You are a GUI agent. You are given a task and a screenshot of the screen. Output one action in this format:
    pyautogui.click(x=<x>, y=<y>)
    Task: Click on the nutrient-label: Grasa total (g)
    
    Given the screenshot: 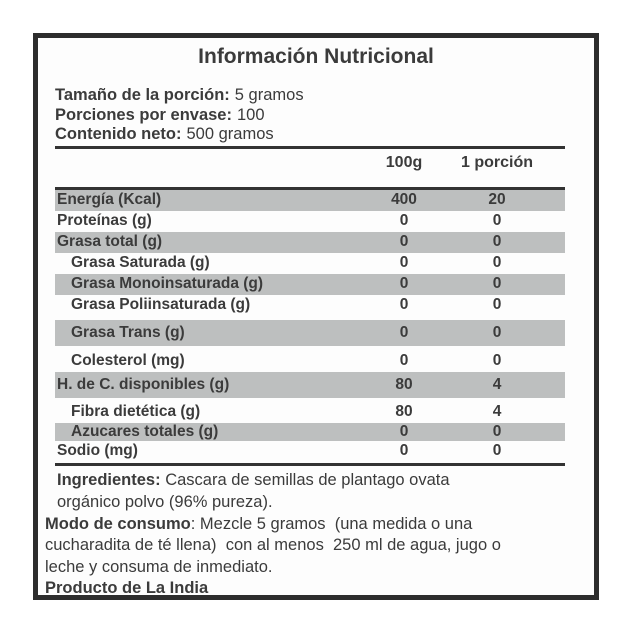 What is the action you would take?
    pyautogui.click(x=110, y=241)
    